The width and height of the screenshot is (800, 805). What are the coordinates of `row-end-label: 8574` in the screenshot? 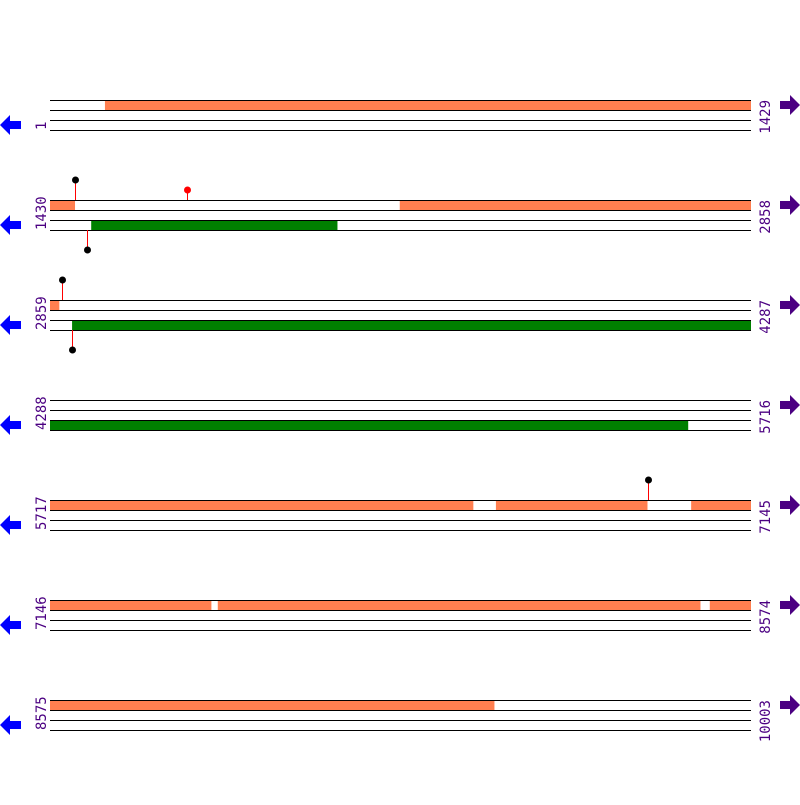 It's located at (766, 617).